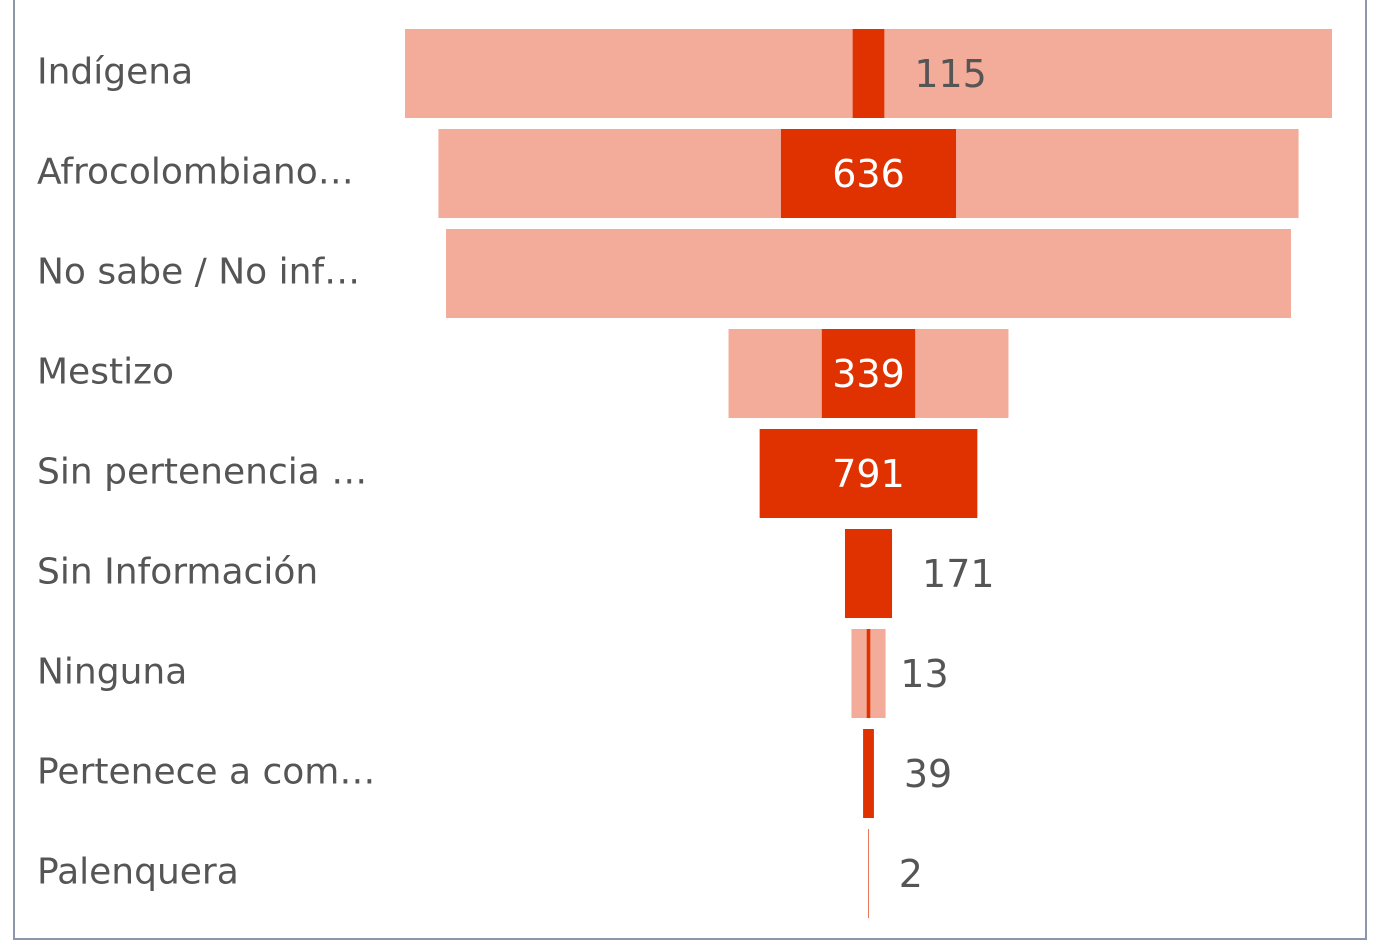 The height and width of the screenshot is (945, 1381). Describe the element at coordinates (112, 672) in the screenshot. I see `category-label: Ninguna` at that location.